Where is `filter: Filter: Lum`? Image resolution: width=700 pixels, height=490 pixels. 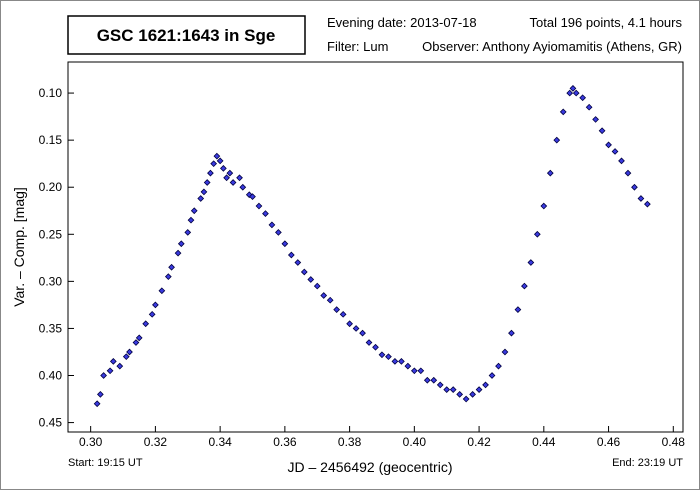
filter: Filter: Lum is located at coordinates (357, 46).